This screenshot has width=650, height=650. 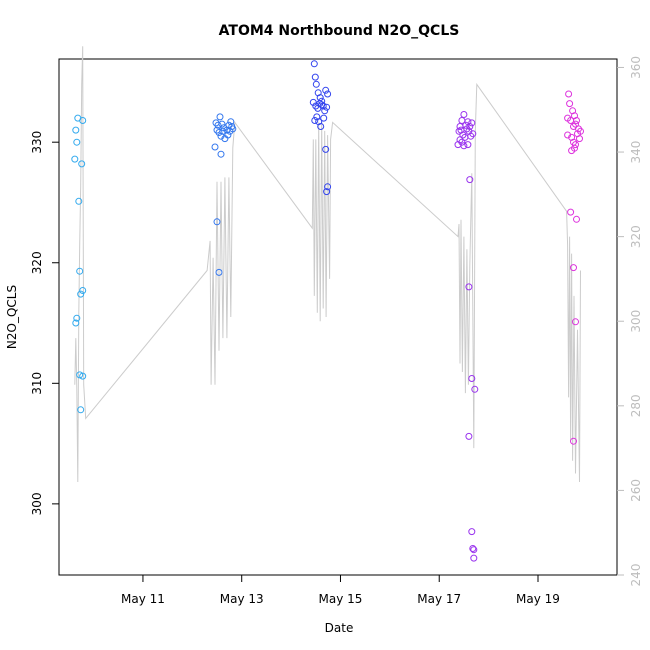 I want to click on y-right-tick-label: 300, so click(x=636, y=321).